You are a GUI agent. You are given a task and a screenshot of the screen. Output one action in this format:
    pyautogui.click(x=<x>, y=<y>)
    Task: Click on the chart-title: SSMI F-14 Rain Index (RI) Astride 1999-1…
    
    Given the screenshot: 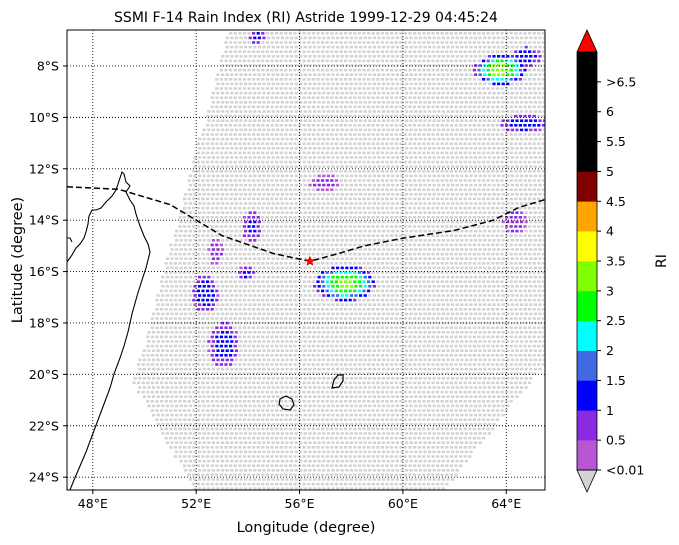 What is the action you would take?
    pyautogui.click(x=306, y=18)
    